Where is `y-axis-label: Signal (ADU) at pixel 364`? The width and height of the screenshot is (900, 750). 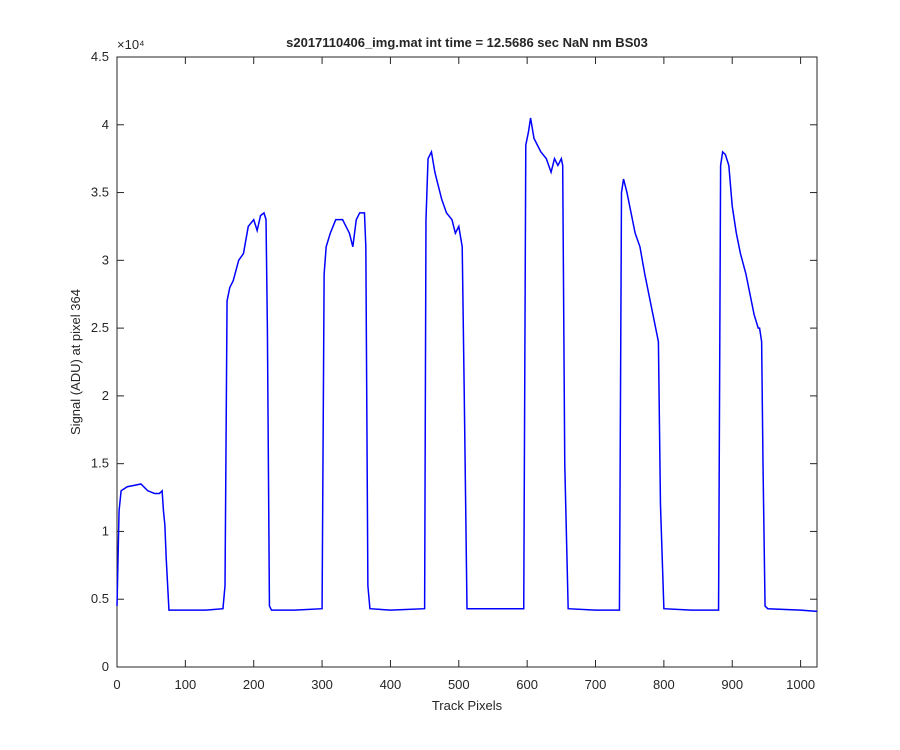
y-axis-label: Signal (ADU) at pixel 364 is located at coordinates (75, 362).